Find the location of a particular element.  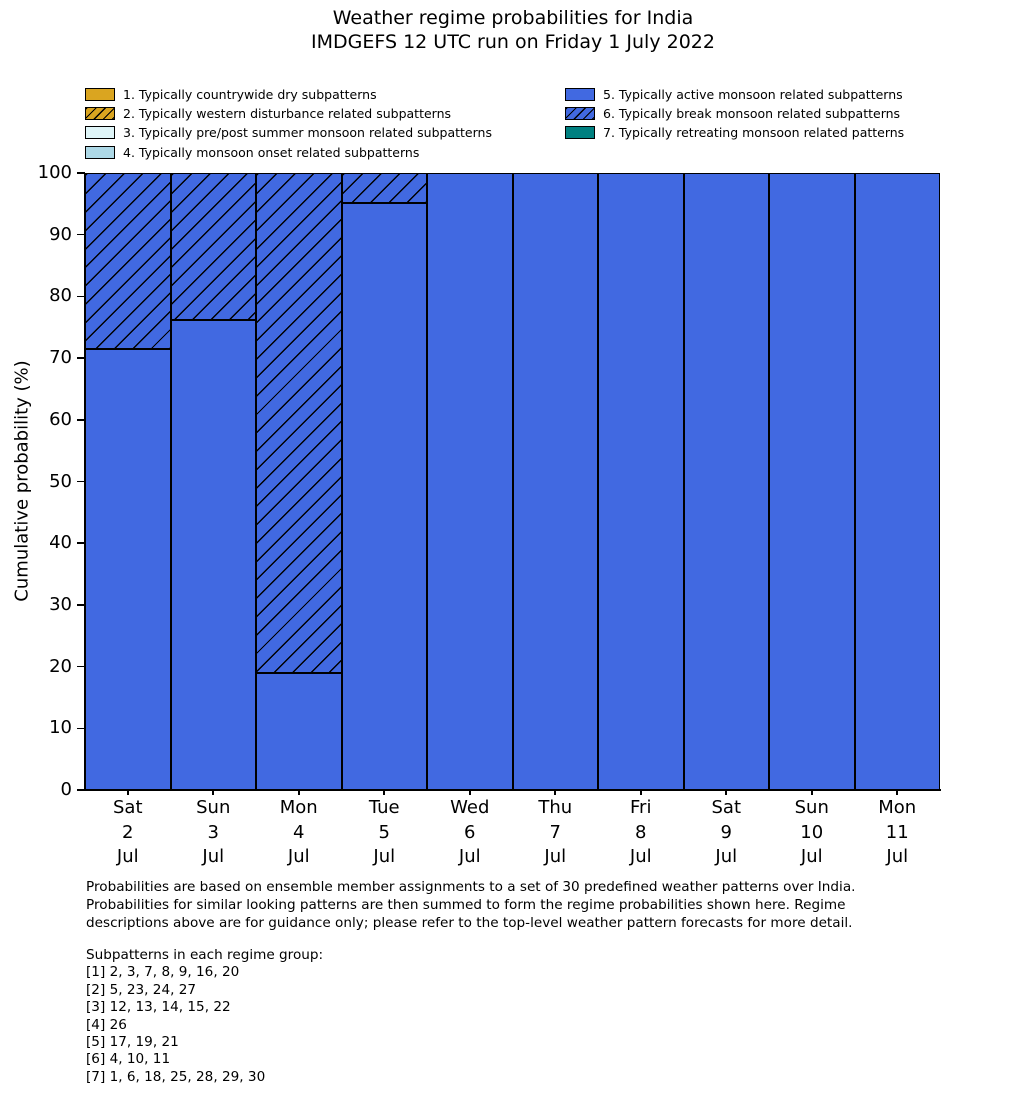

legend-entry-1: 1. Typically countrywide dry subpatterns is located at coordinates (231, 94).